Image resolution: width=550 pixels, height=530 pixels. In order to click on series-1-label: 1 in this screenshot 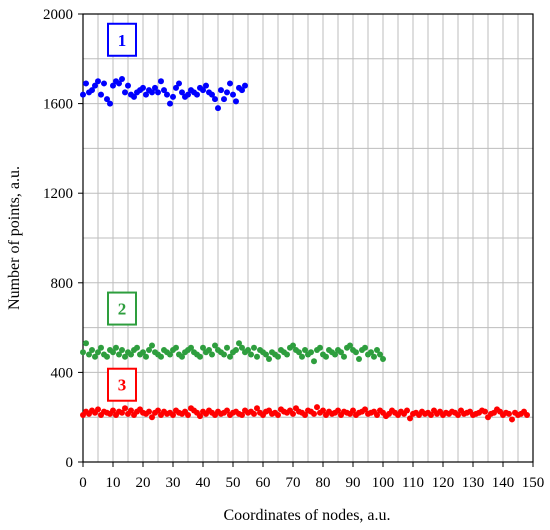, I will do `click(122, 40)`.